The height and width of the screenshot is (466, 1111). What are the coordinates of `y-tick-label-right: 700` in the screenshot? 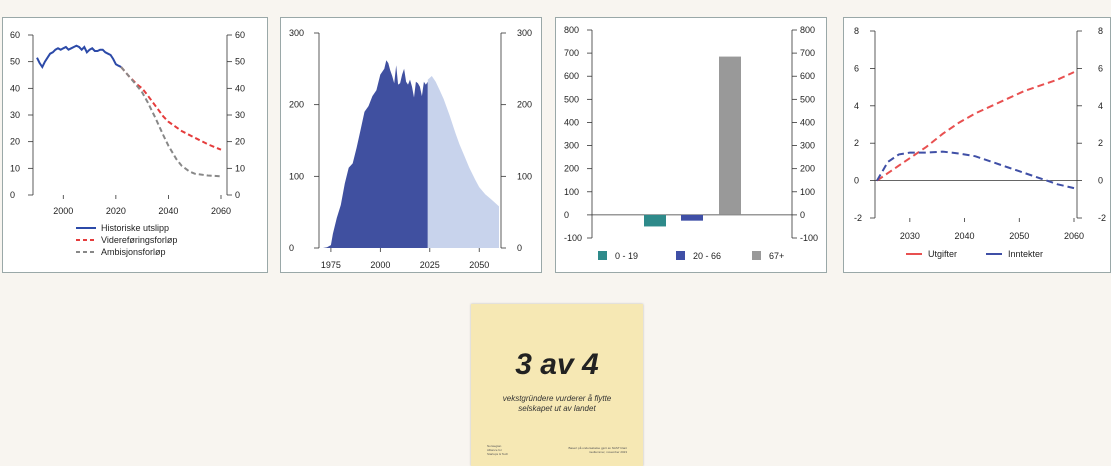 It's located at (807, 53).